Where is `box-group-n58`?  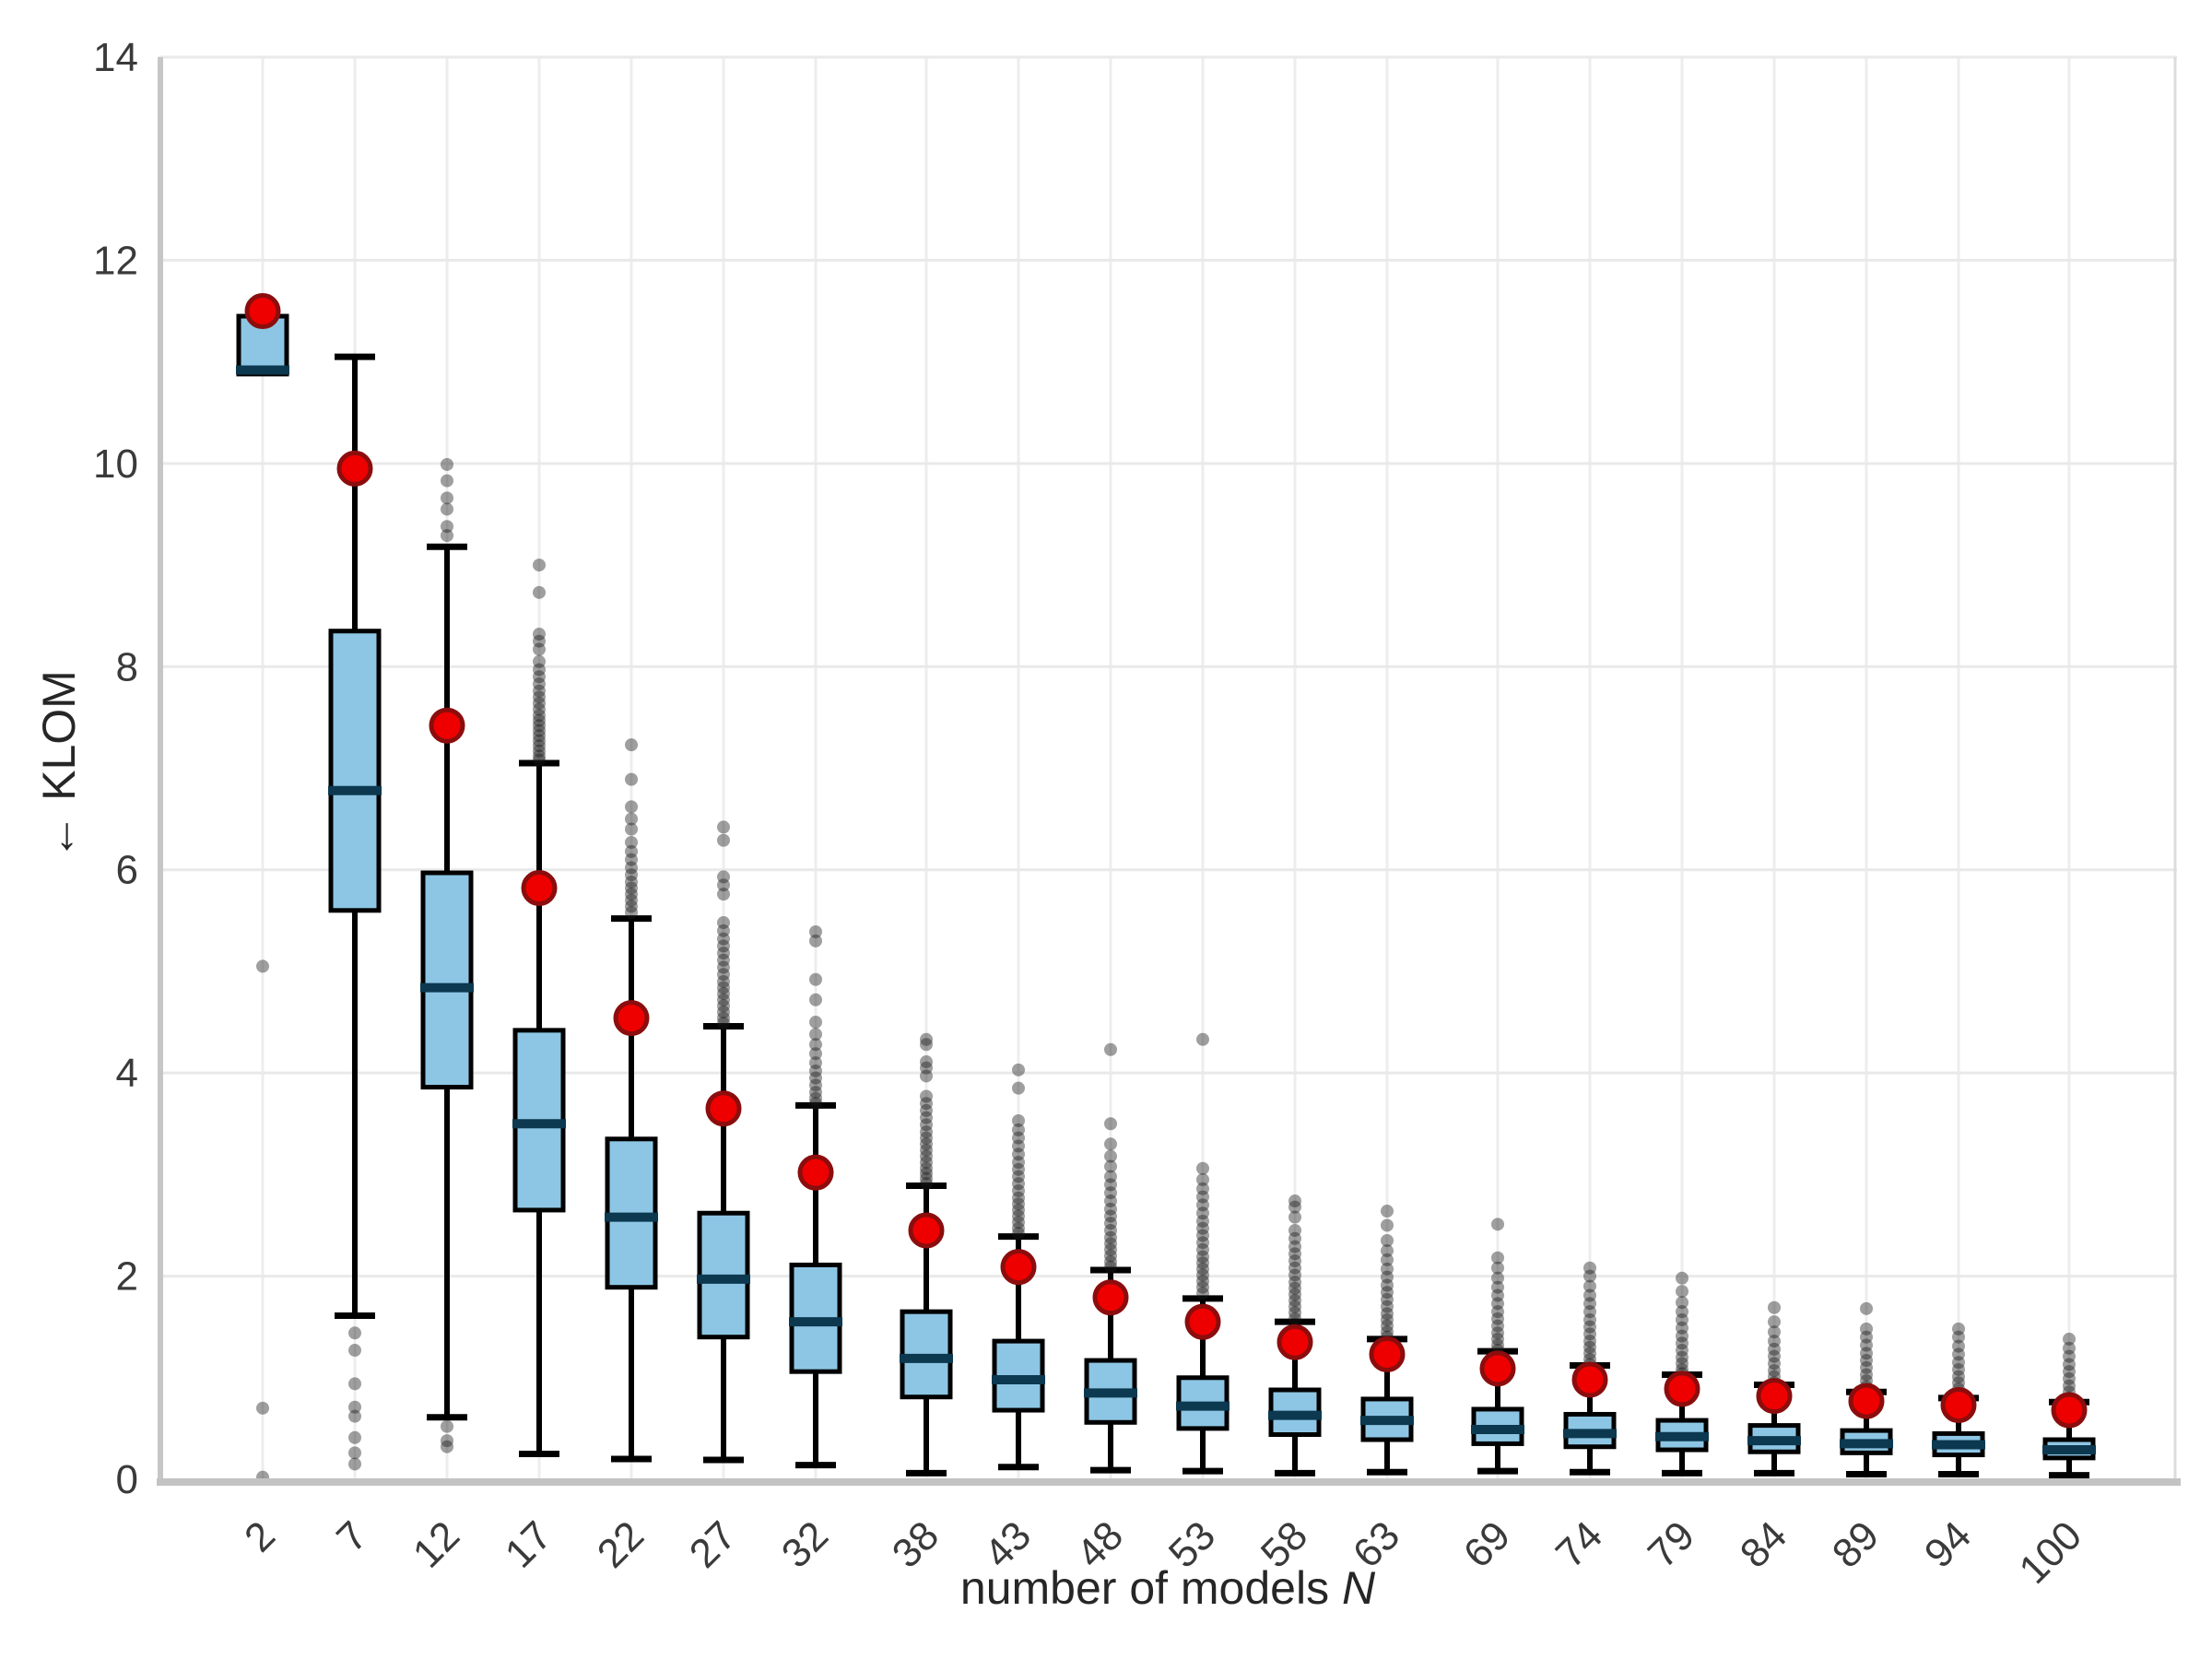
box-group-n58 is located at coordinates (1295, 1335).